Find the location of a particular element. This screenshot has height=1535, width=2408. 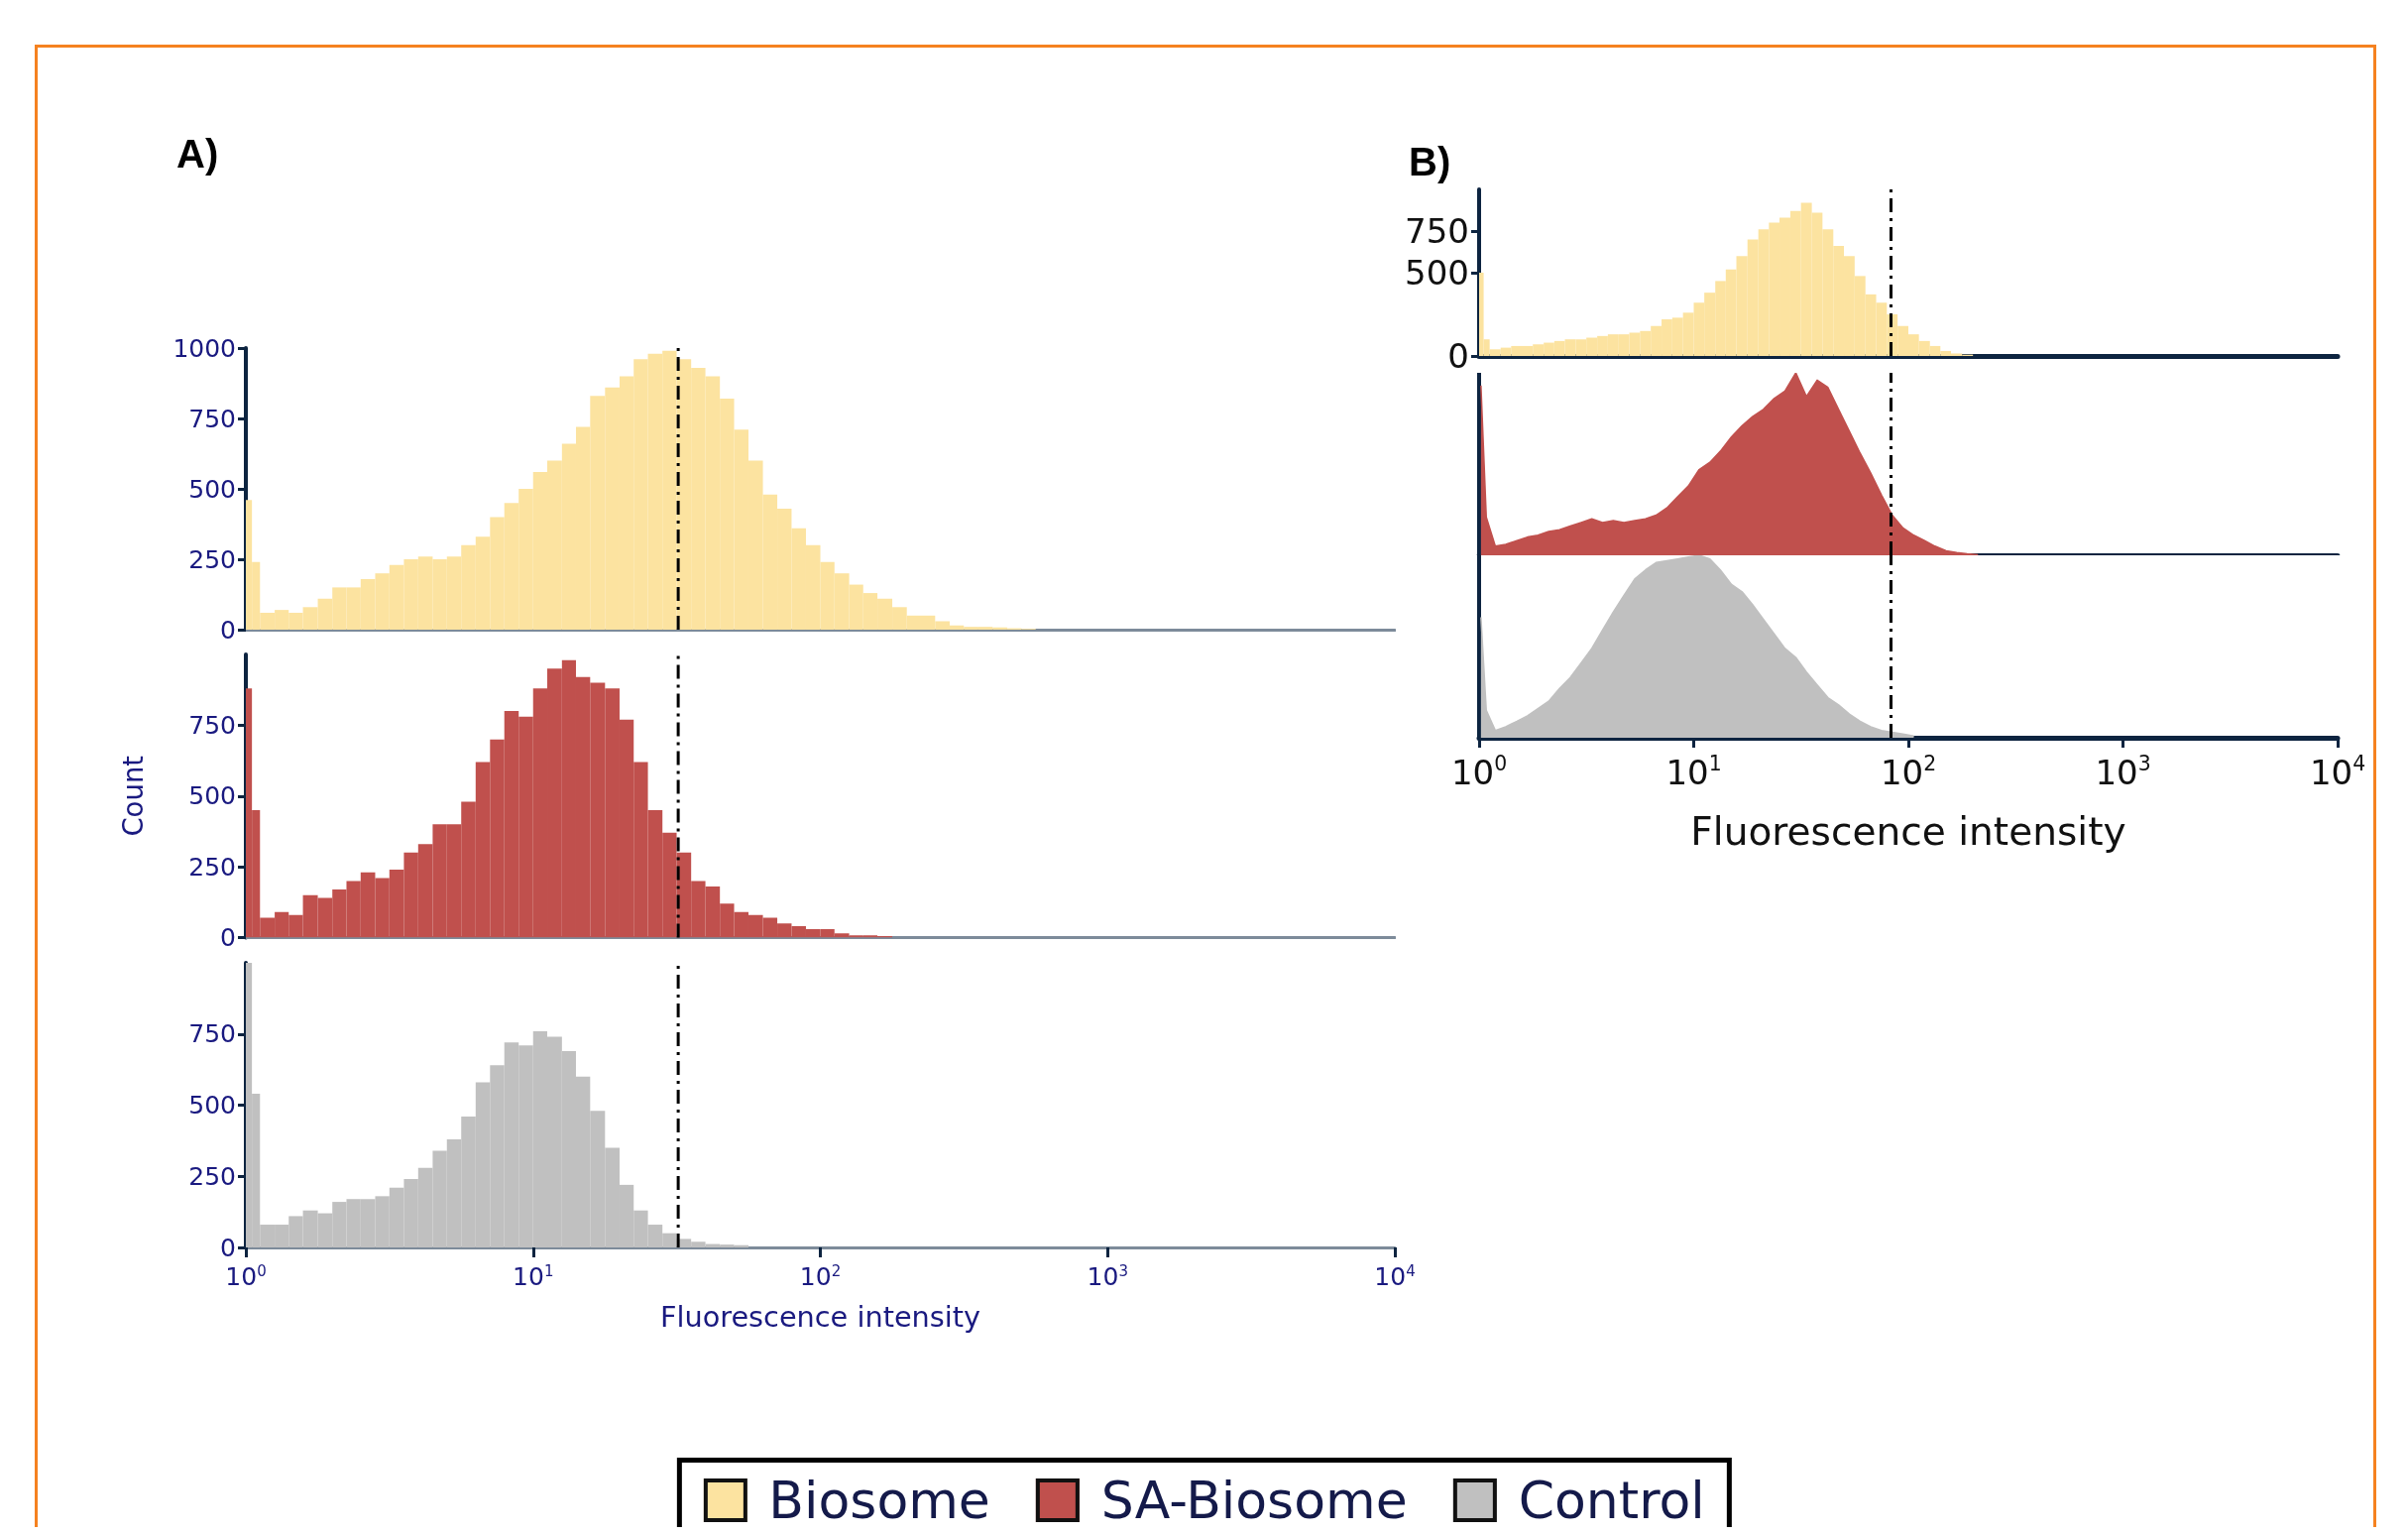

chart-title: B) is located at coordinates (1430, 161).